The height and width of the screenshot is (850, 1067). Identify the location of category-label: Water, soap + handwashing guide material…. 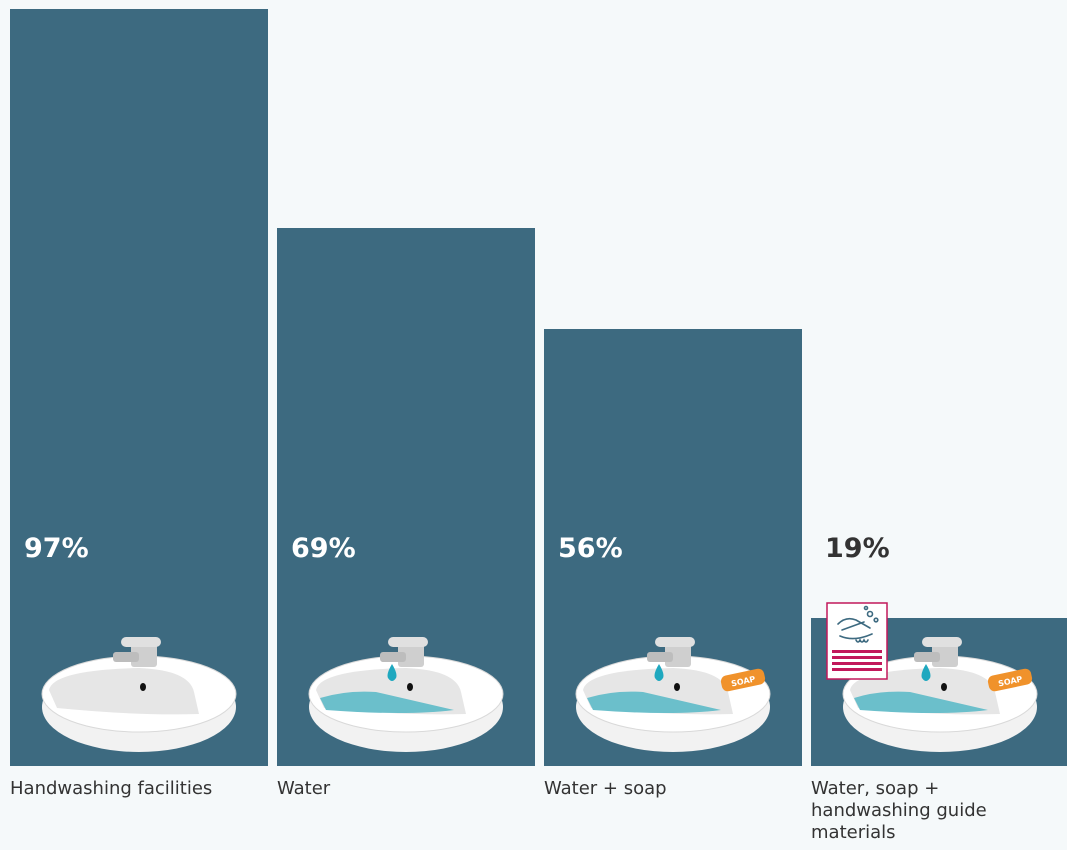
(899, 810).